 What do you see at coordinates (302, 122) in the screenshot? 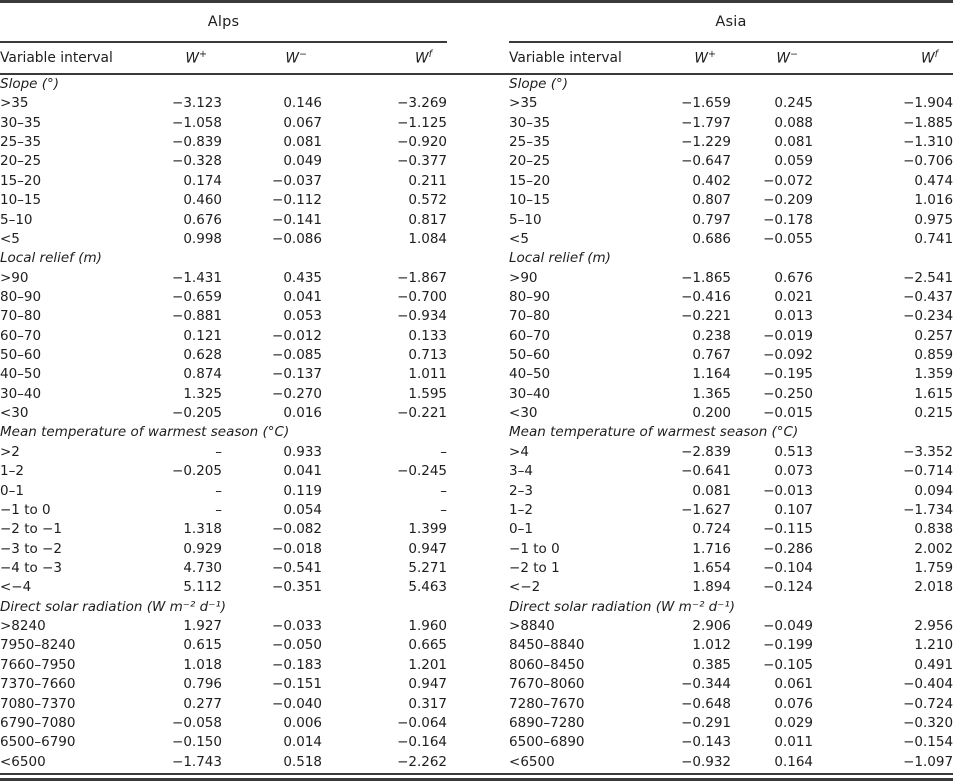
I see `w-minus-cell: 0.067` at bounding box center [302, 122].